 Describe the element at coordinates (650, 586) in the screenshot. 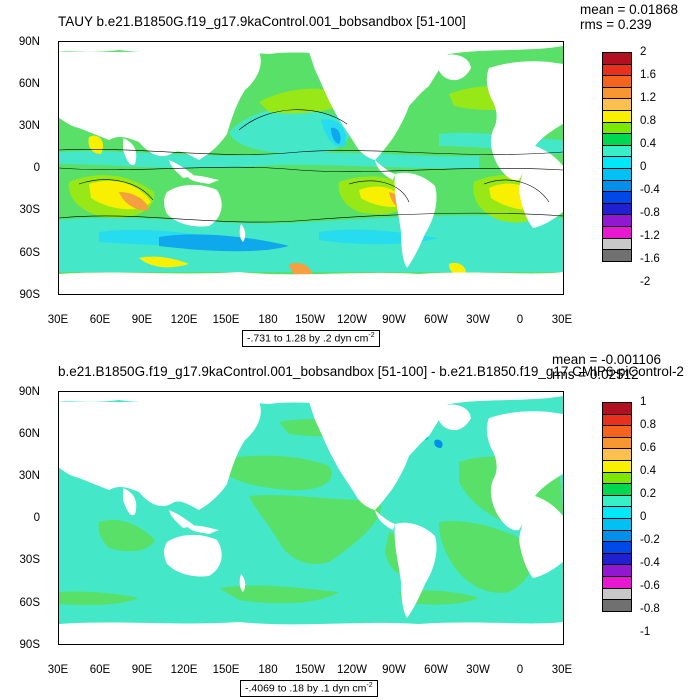

I see `colorbar-label: -0.6` at that location.